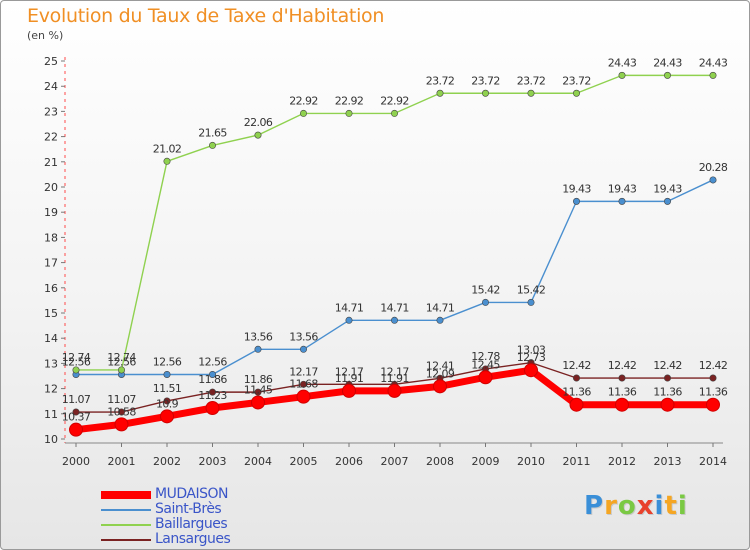 The image size is (750, 550). I want to click on y-tick-label: 11, so click(51, 414).